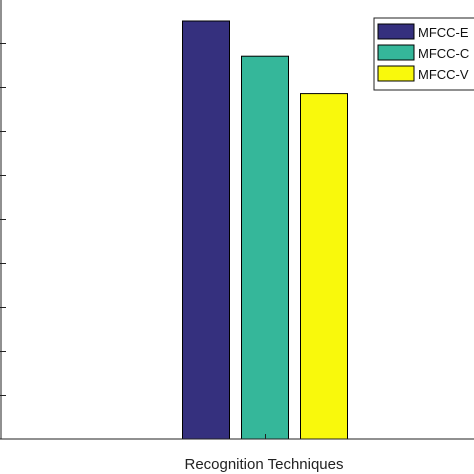 This screenshot has height=474, width=474. Describe the element at coordinates (206, 230) in the screenshot. I see `bar-mfcc-e` at that location.